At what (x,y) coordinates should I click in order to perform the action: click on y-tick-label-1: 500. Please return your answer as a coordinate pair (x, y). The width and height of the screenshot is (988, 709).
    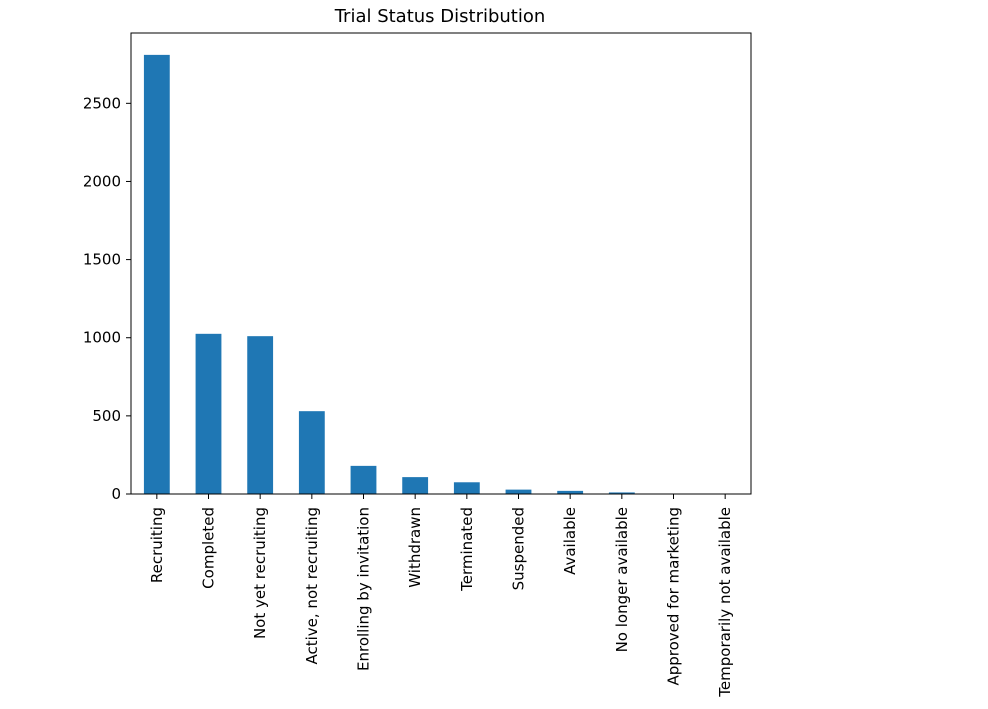
    Looking at the image, I should click on (106, 416).